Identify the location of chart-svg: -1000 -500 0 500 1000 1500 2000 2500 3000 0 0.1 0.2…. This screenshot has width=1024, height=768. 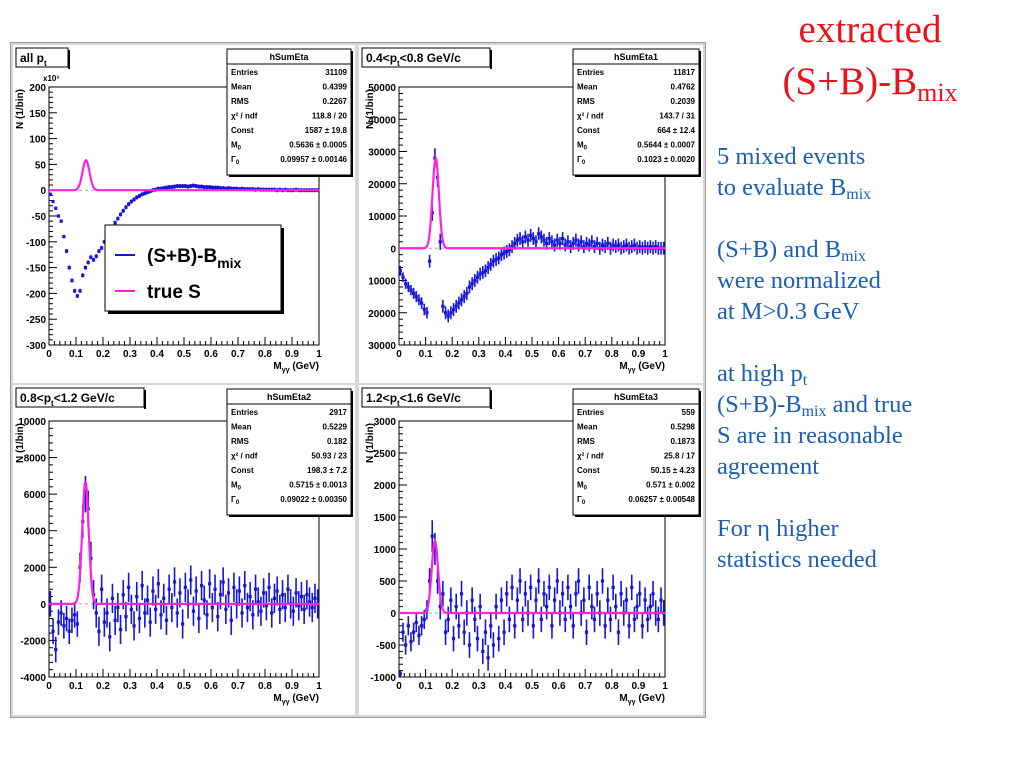
(531, 546).